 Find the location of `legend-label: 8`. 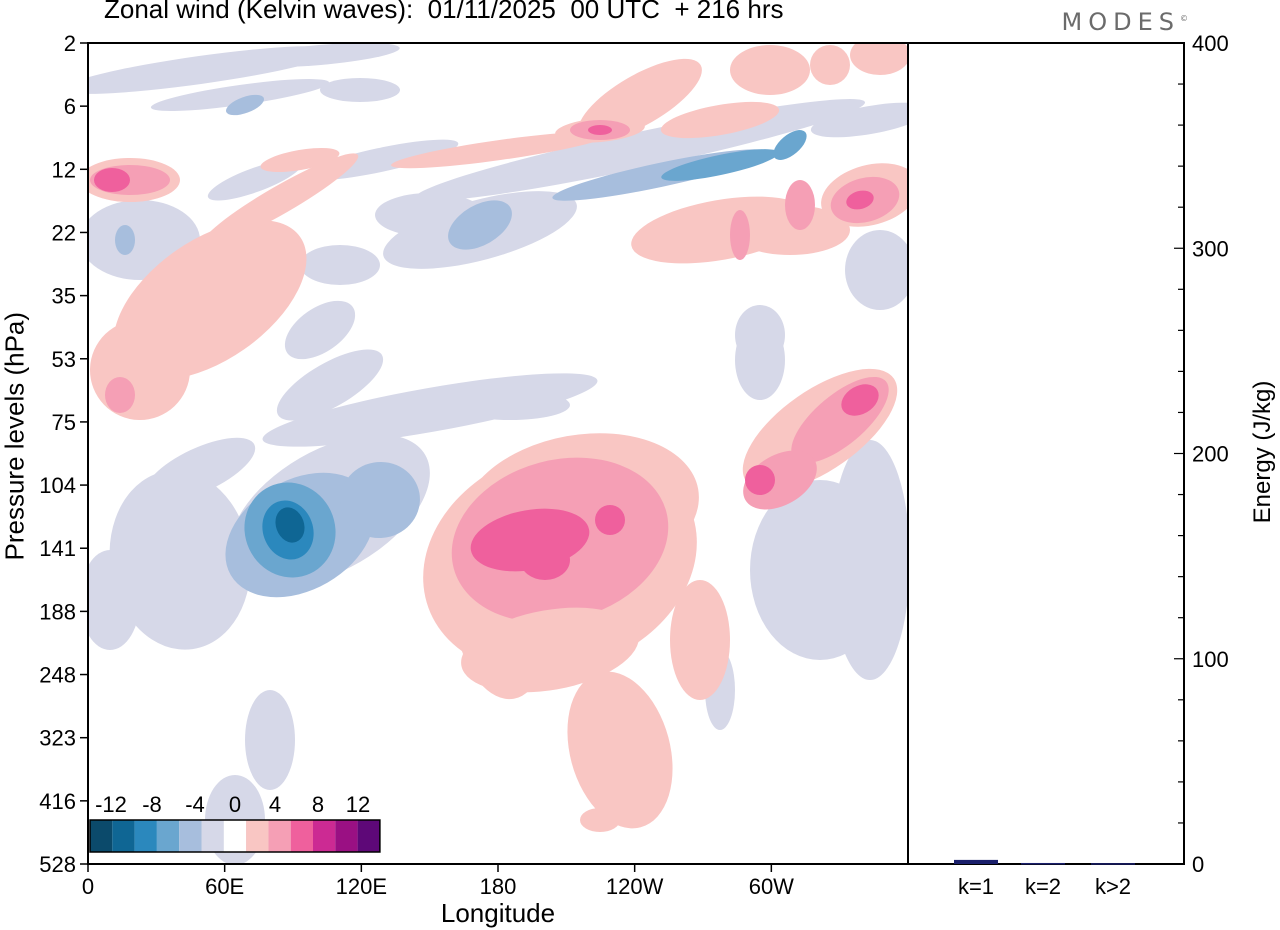

legend-label: 8 is located at coordinates (318, 804).